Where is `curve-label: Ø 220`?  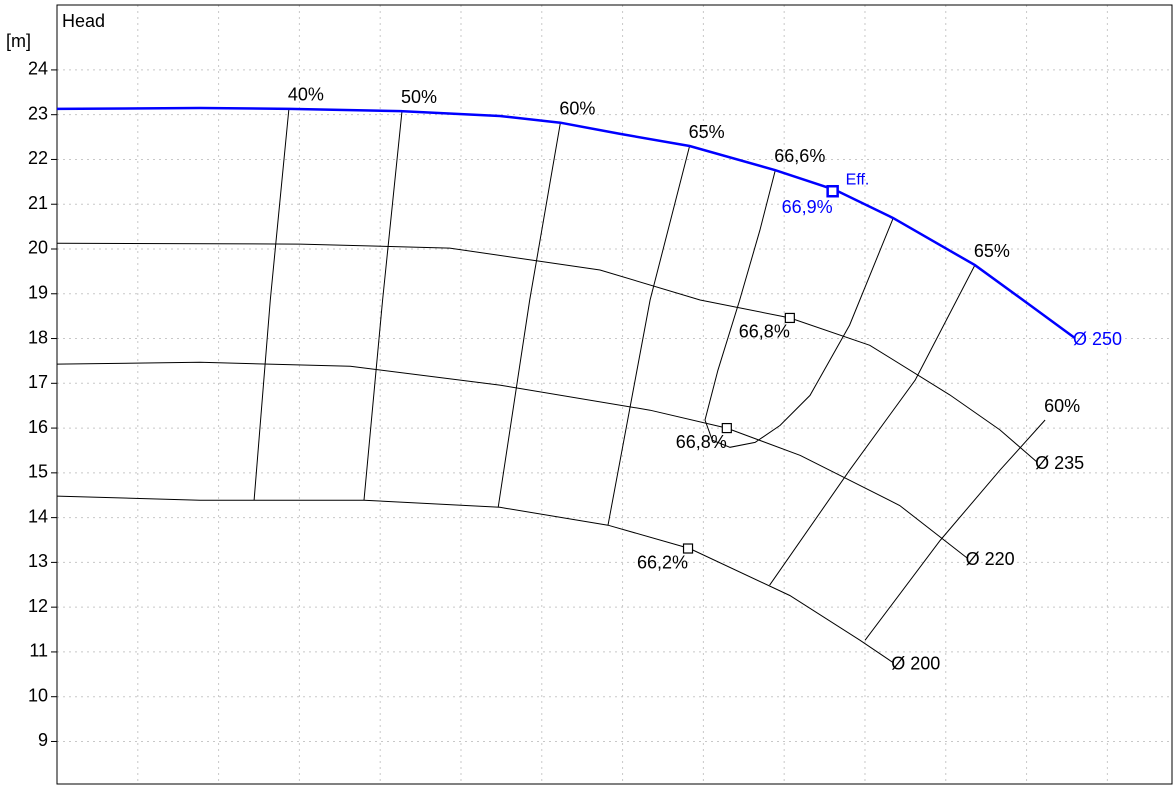
curve-label: Ø 220 is located at coordinates (990, 559).